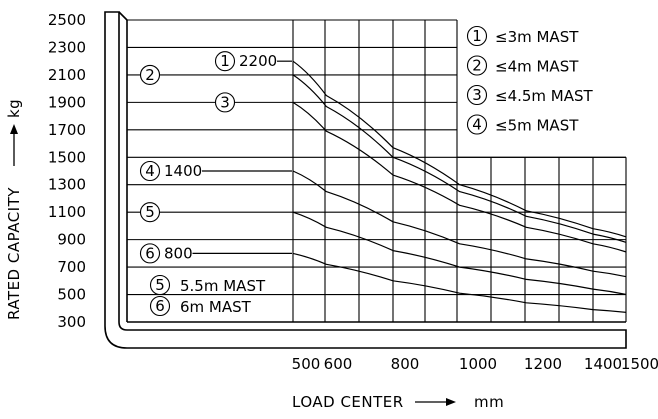 The height and width of the screenshot is (419, 658). Describe the element at coordinates (71, 295) in the screenshot. I see `y-tick-500: 500` at that location.